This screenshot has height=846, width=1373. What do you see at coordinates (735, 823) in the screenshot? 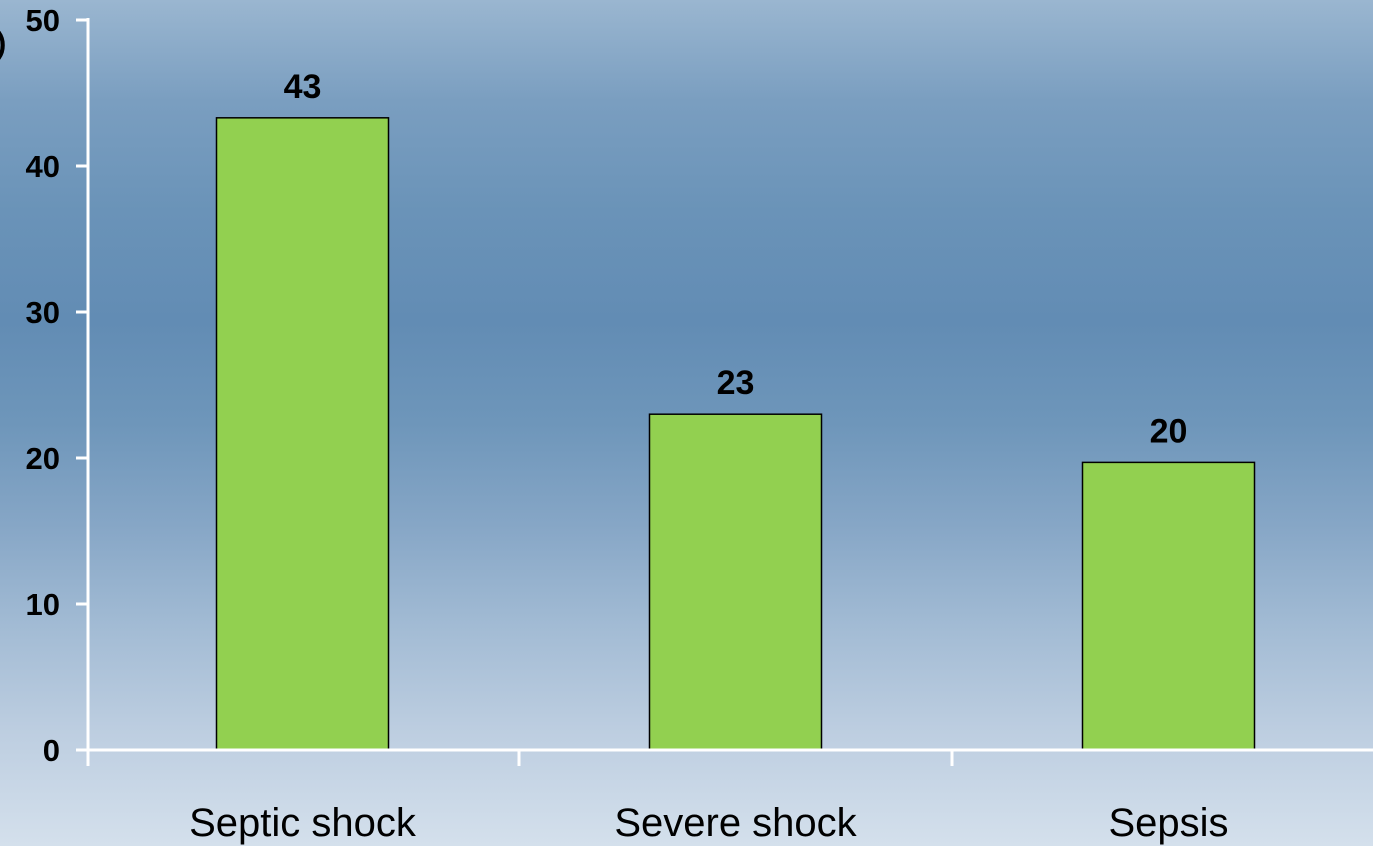
I see `category-label: Severe shock` at bounding box center [735, 823].